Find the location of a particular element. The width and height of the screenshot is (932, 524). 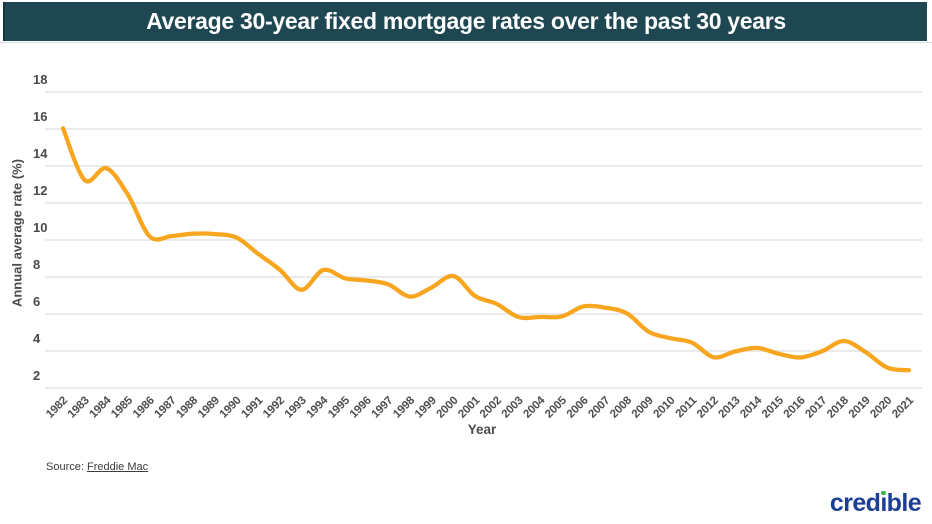

x-tick-label: 2021 is located at coordinates (903, 407).